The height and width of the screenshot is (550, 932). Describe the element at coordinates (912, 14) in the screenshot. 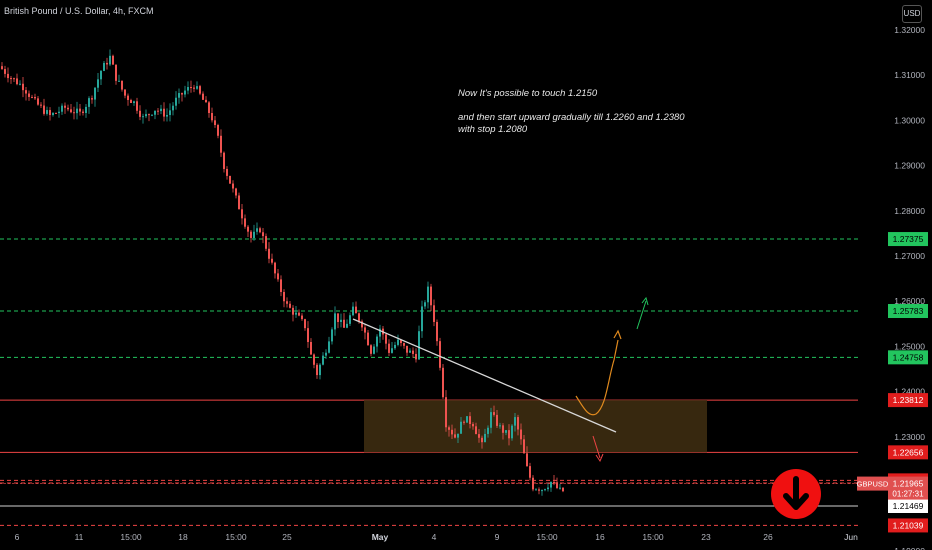

I see `currency-button: USD` at that location.